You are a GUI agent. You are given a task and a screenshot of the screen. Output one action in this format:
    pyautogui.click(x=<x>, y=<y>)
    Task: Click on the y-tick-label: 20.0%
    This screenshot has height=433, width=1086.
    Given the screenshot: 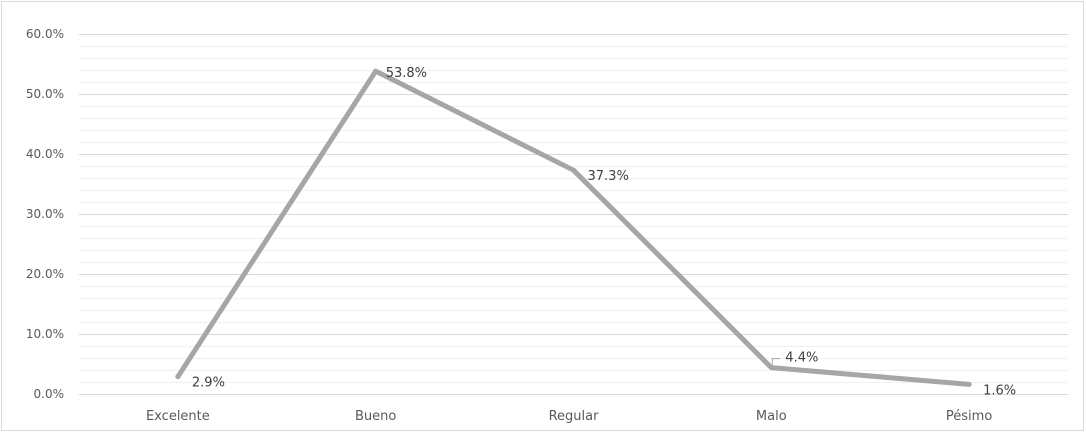 What is the action you would take?
    pyautogui.click(x=45, y=274)
    